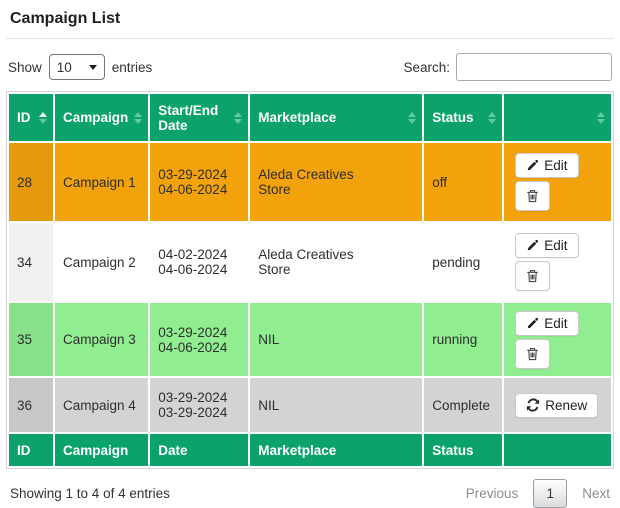 The width and height of the screenshot is (620, 508). I want to click on refresh-icon, so click(533, 405).